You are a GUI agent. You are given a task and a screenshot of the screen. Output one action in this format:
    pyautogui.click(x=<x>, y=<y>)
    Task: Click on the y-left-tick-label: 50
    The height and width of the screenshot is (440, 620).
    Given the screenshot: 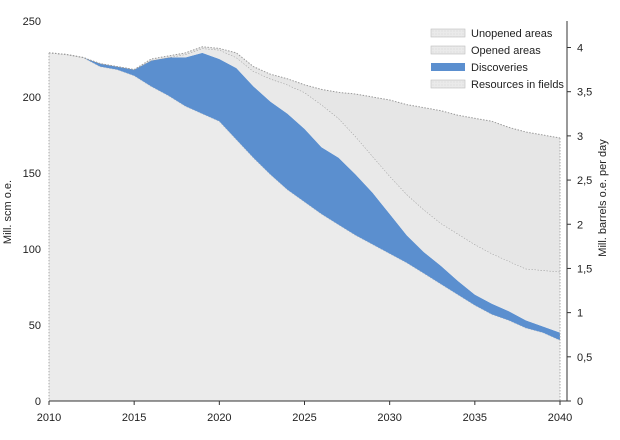 What is the action you would take?
    pyautogui.click(x=35, y=326)
    